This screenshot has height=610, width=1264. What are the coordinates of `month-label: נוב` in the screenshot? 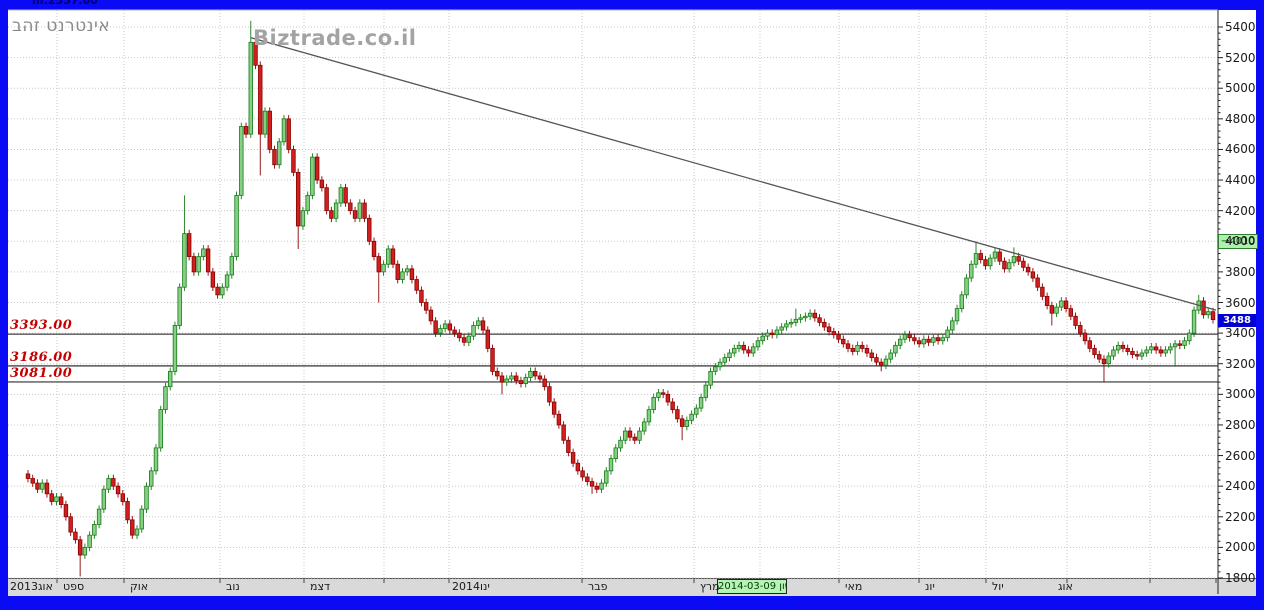 It's located at (233, 586).